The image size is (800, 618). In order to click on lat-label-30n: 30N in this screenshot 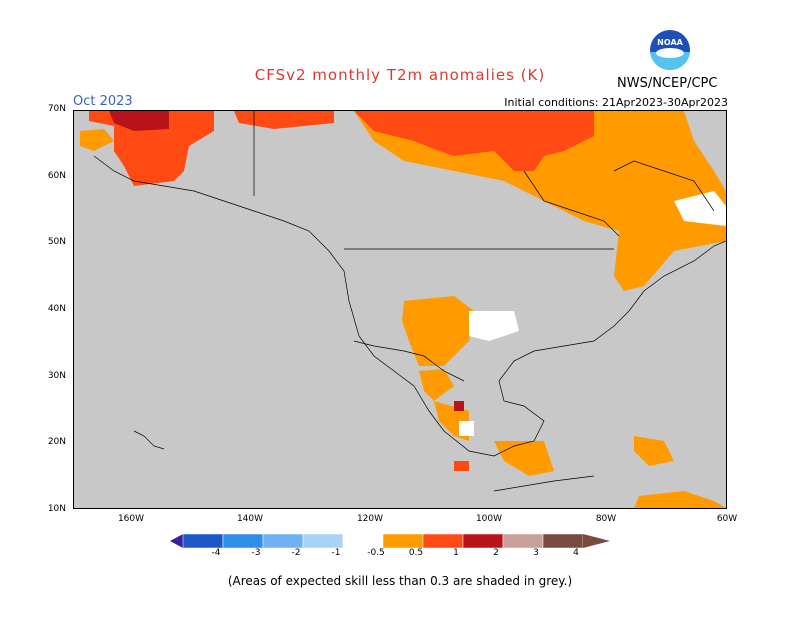, I will do `click(56, 376)`.